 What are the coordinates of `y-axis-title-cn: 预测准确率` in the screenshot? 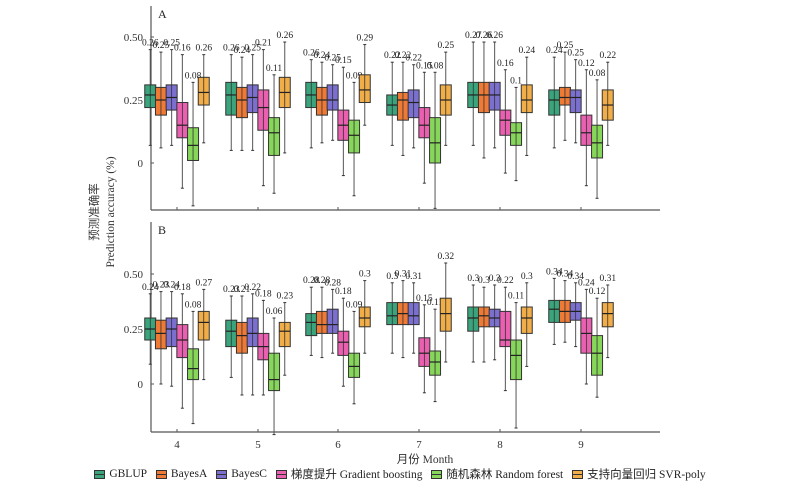 It's located at (94, 212).